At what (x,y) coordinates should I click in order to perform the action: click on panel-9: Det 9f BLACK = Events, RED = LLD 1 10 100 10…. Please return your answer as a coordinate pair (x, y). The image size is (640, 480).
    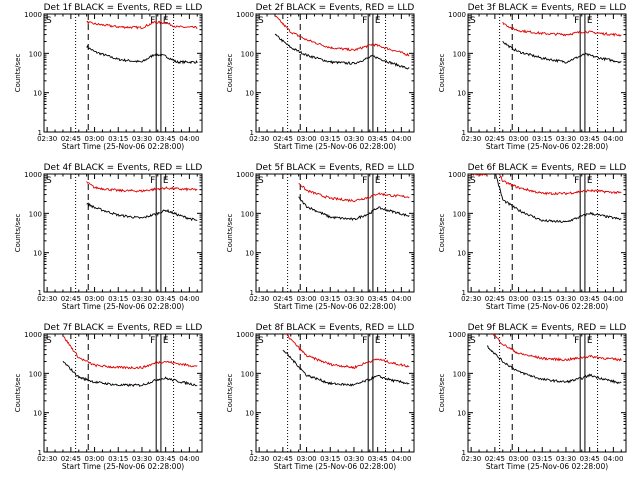
    Looking at the image, I should click on (532, 397).